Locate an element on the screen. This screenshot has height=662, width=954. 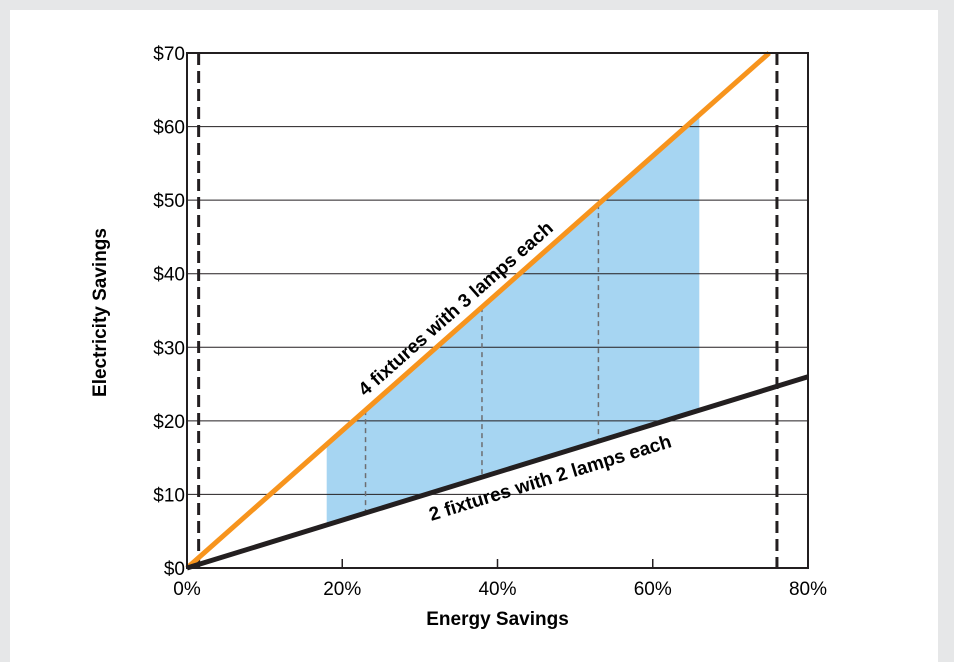
x-axis-title: Energy Savings is located at coordinates (497, 619).